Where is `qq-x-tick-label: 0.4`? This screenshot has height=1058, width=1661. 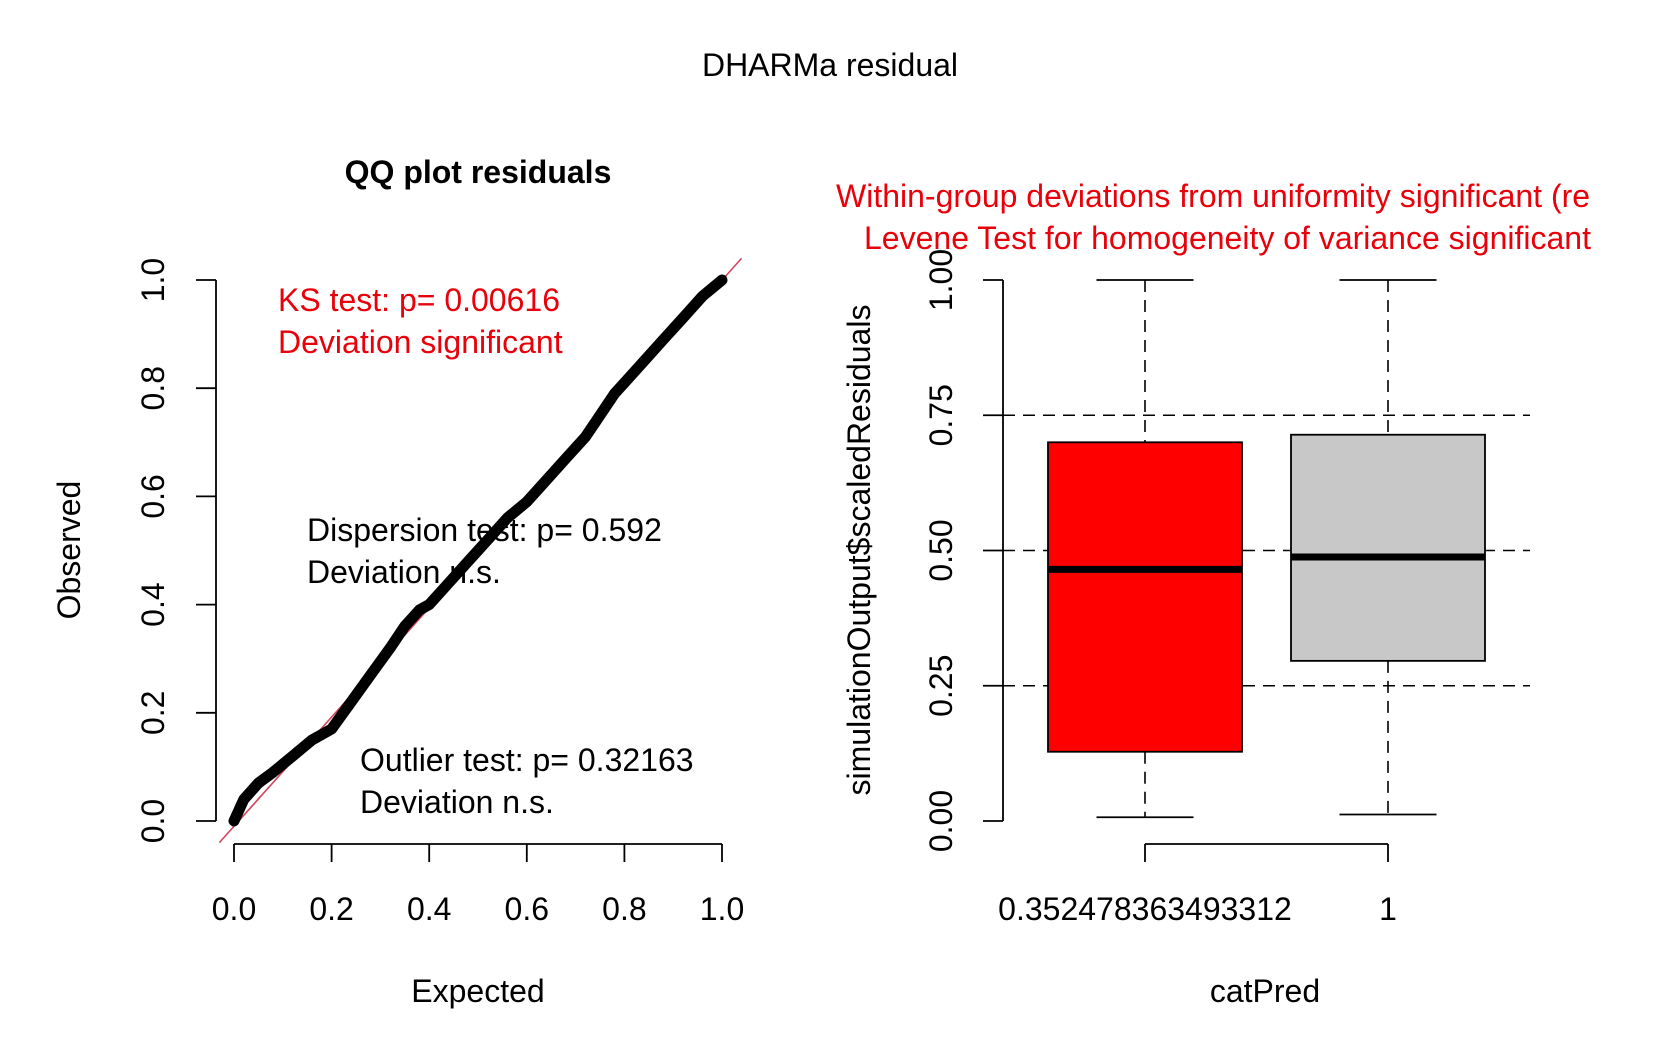 qq-x-tick-label: 0.4 is located at coordinates (429, 909).